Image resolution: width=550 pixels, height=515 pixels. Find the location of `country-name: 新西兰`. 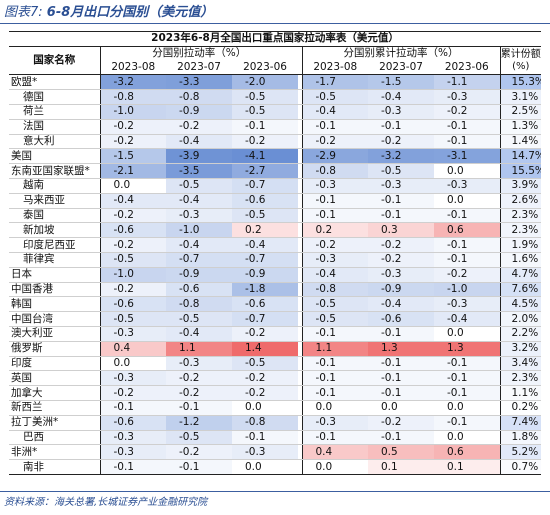

country-name: 新西兰 is located at coordinates (54, 408).